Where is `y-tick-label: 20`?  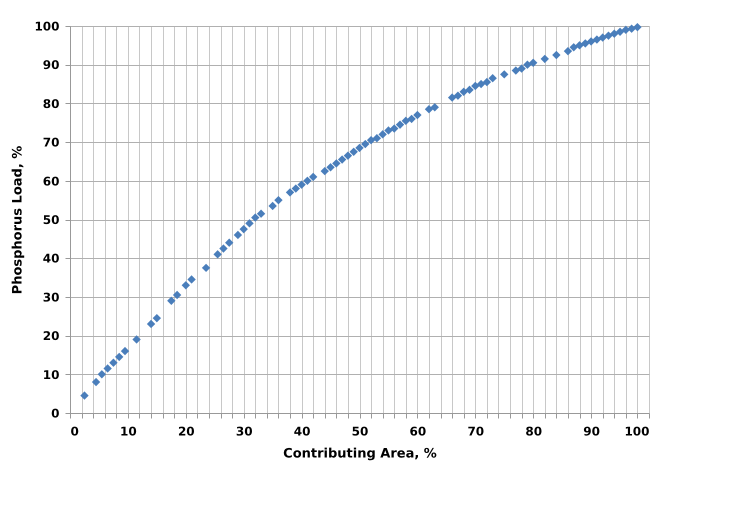
y-tick-label: 20 is located at coordinates (51, 336).